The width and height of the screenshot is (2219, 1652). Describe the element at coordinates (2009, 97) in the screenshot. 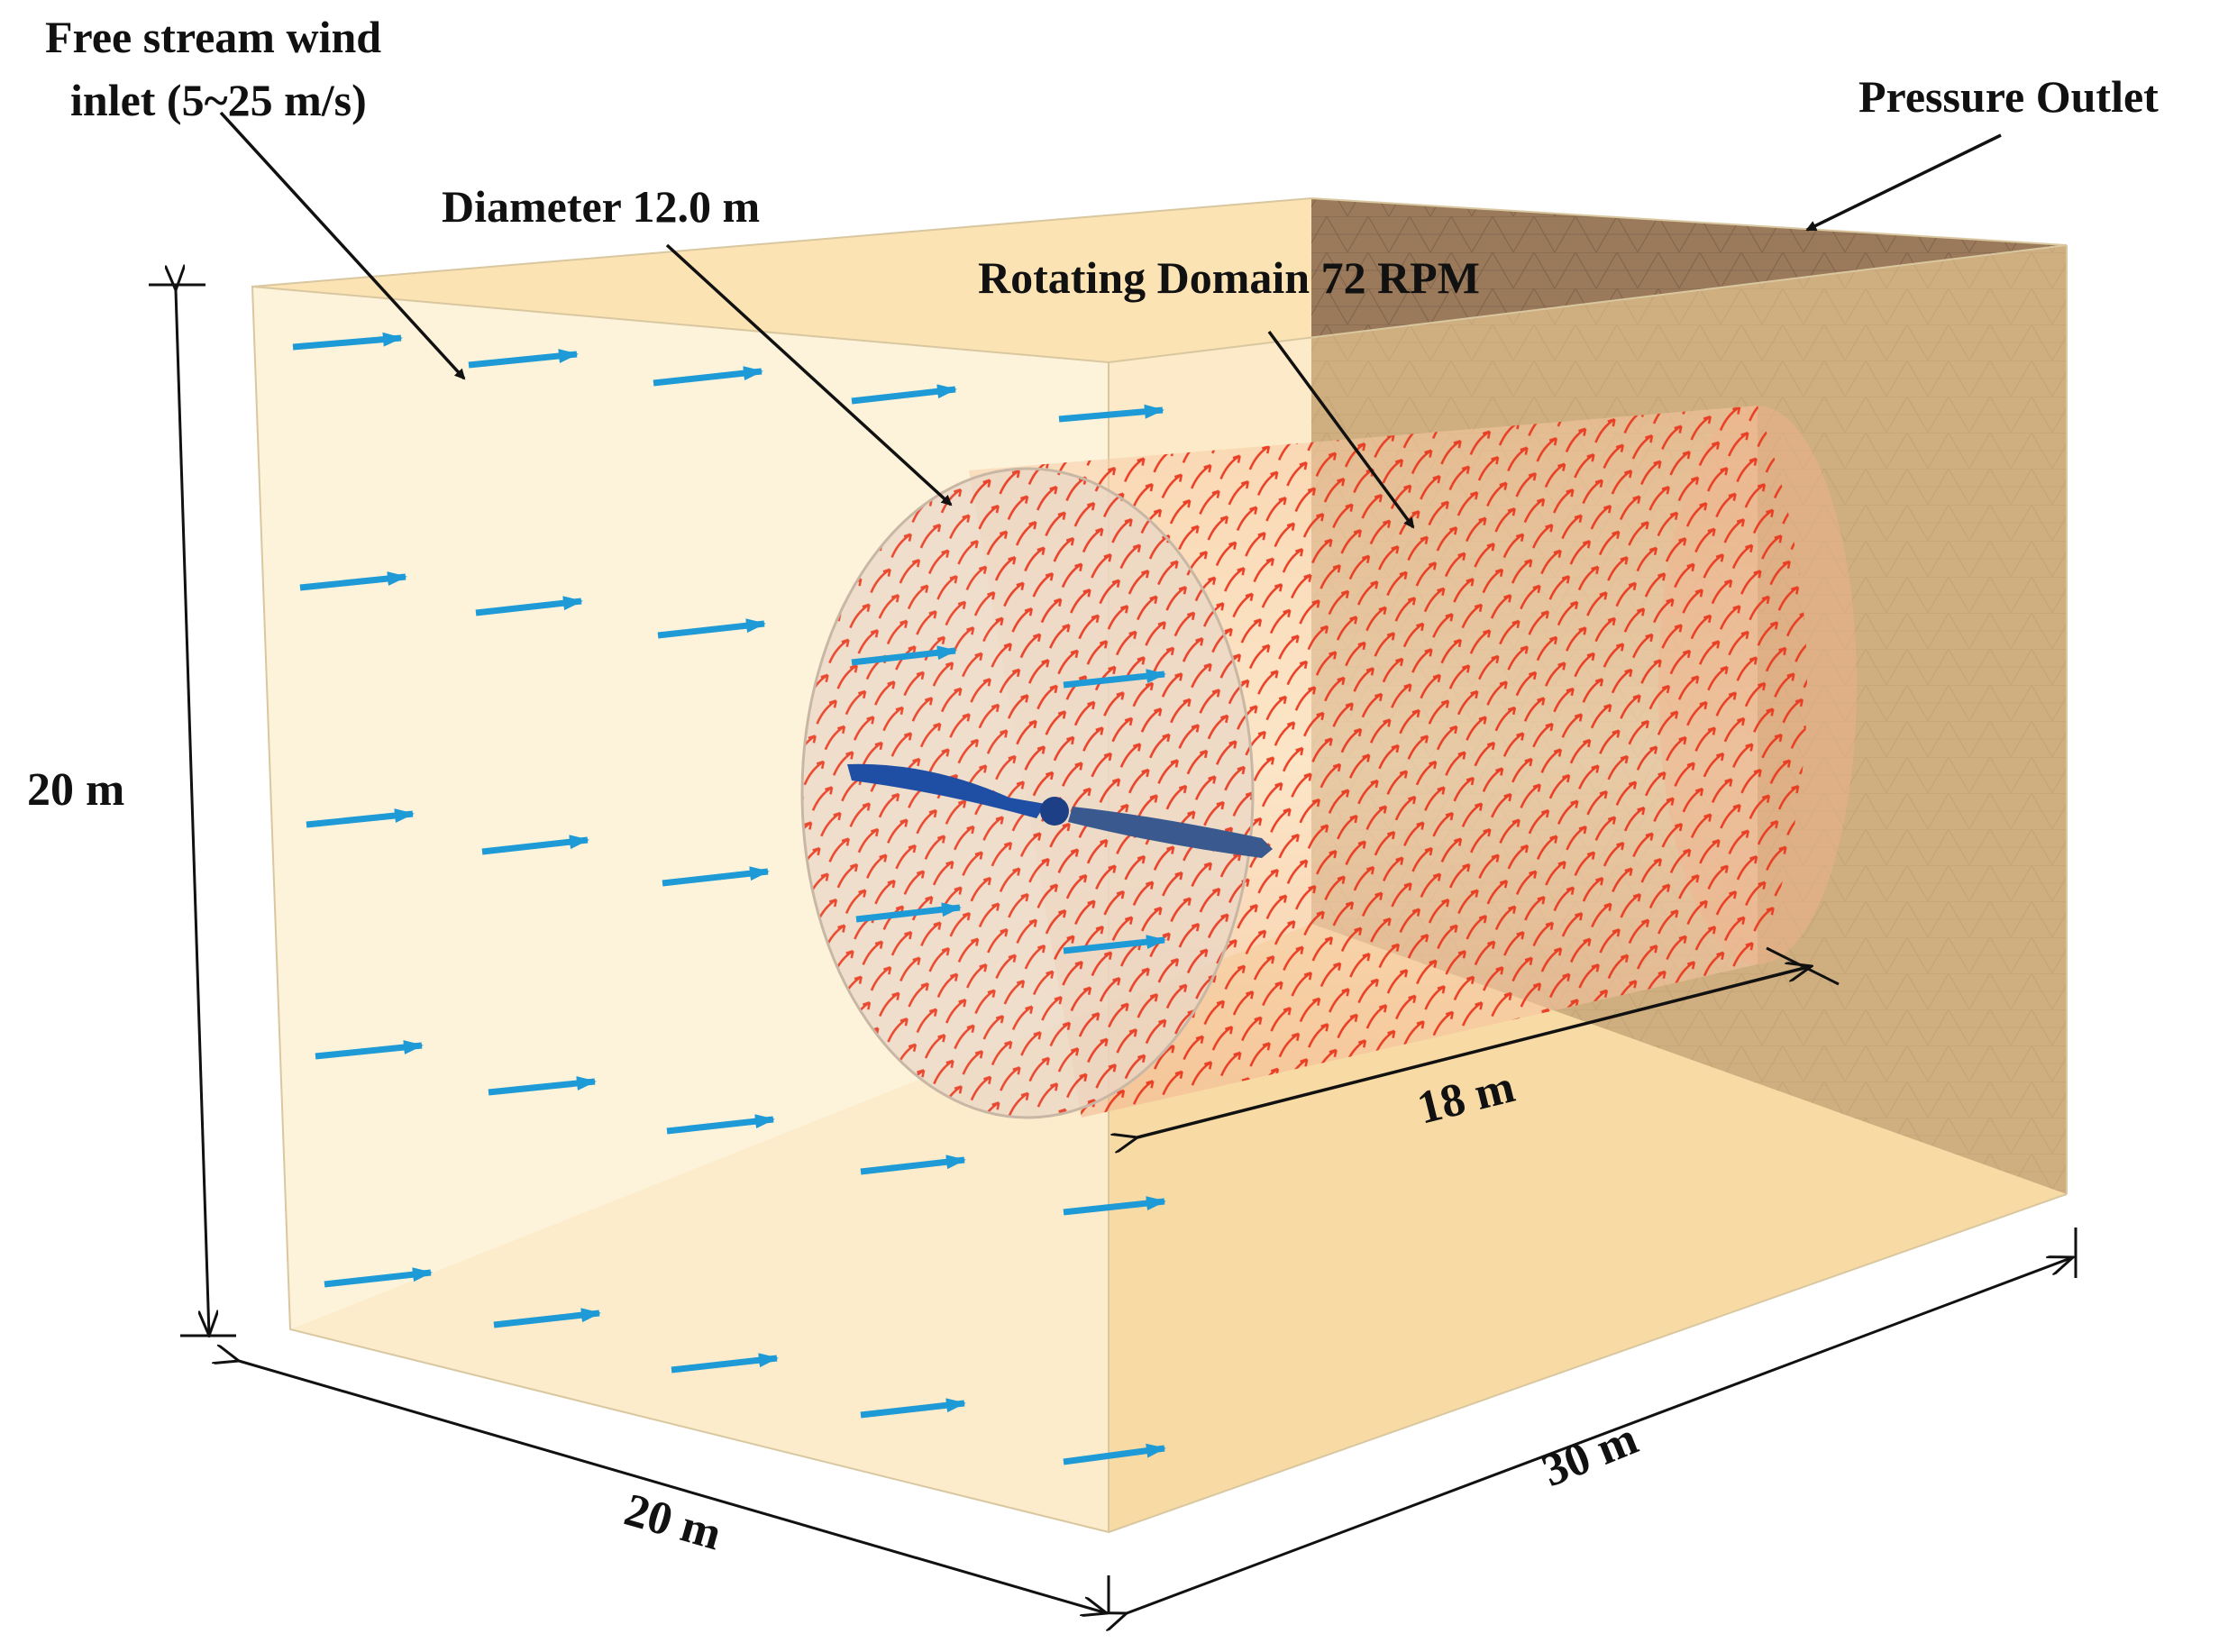

I see `outlet-label: Pressure Outlet` at that location.